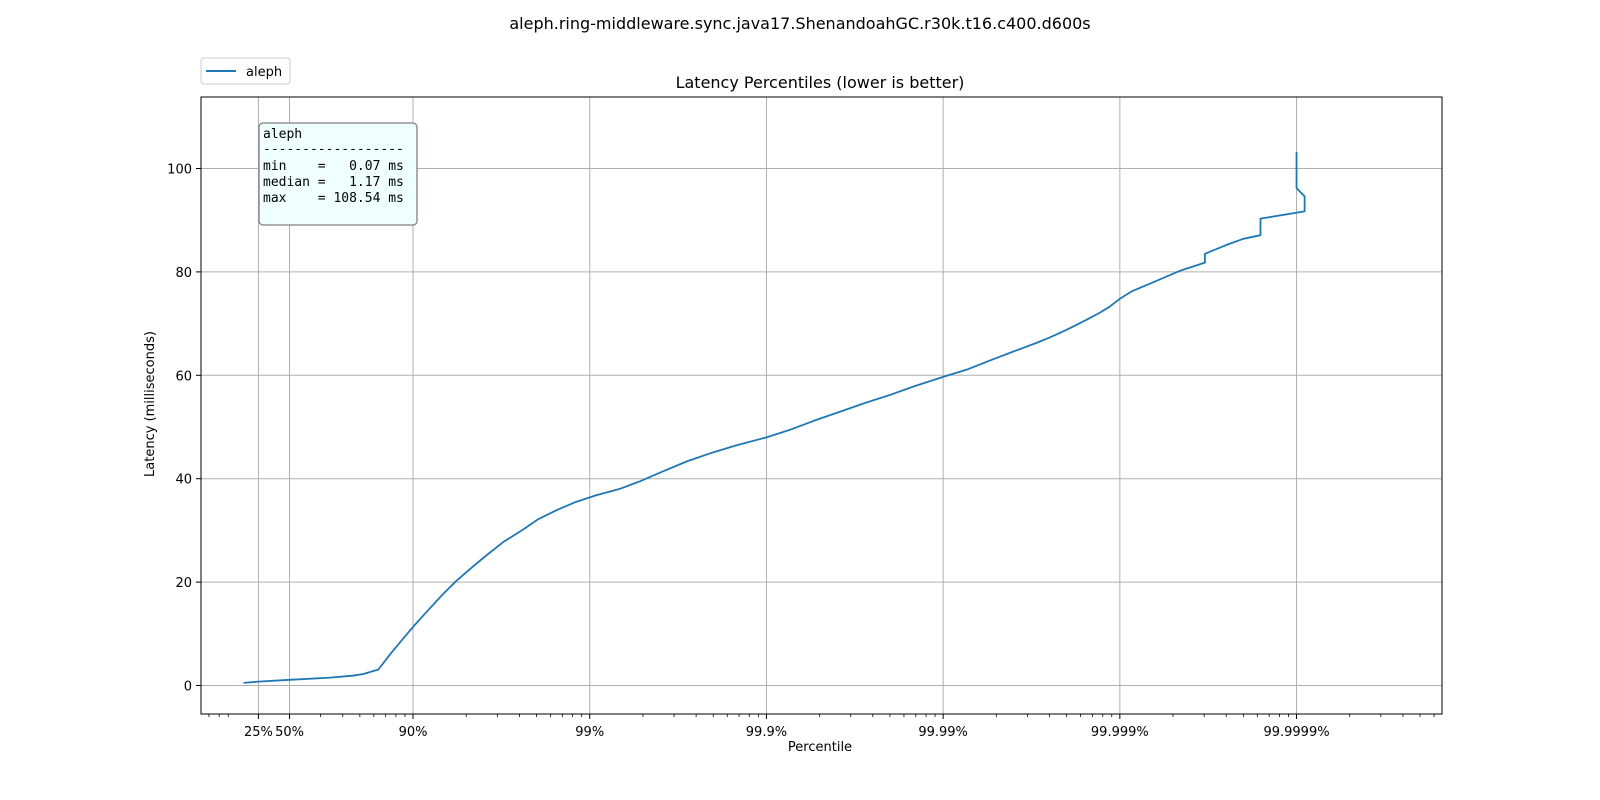  Describe the element at coordinates (1296, 732) in the screenshot. I see `x-tick-label: 99.9999%` at that location.